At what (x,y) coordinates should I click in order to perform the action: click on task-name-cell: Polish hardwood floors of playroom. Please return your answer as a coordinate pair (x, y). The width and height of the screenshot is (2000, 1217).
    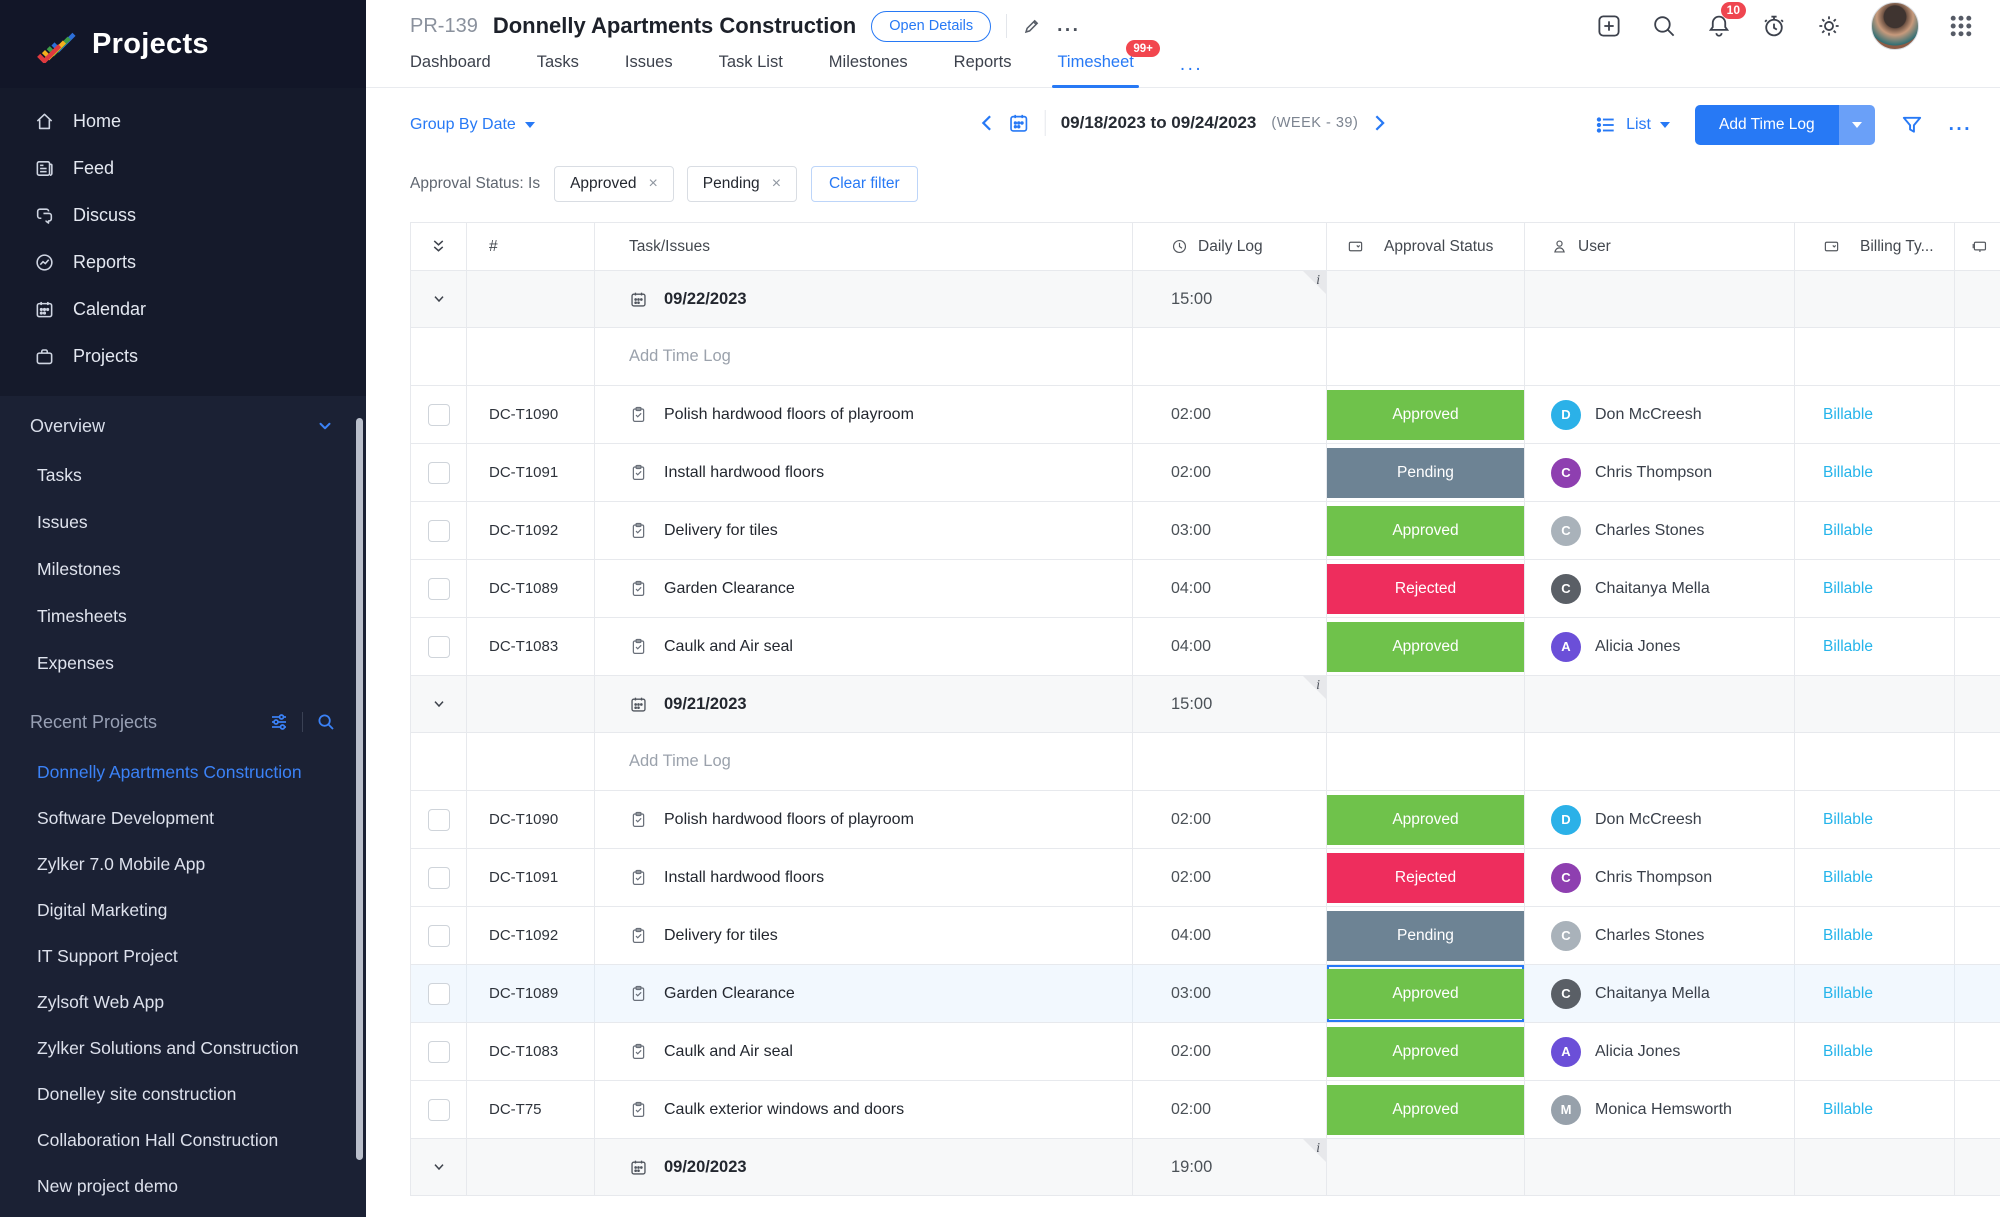
    Looking at the image, I should click on (864, 414).